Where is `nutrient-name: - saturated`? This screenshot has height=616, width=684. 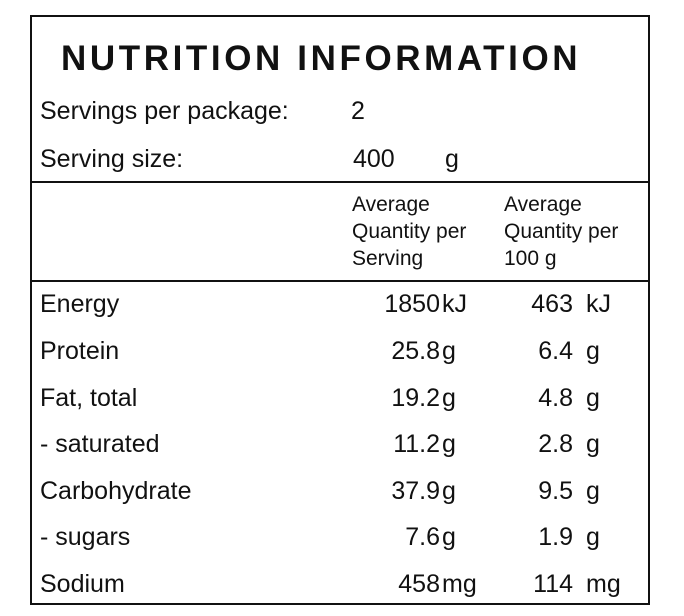
nutrient-name: - saturated is located at coordinates (100, 444).